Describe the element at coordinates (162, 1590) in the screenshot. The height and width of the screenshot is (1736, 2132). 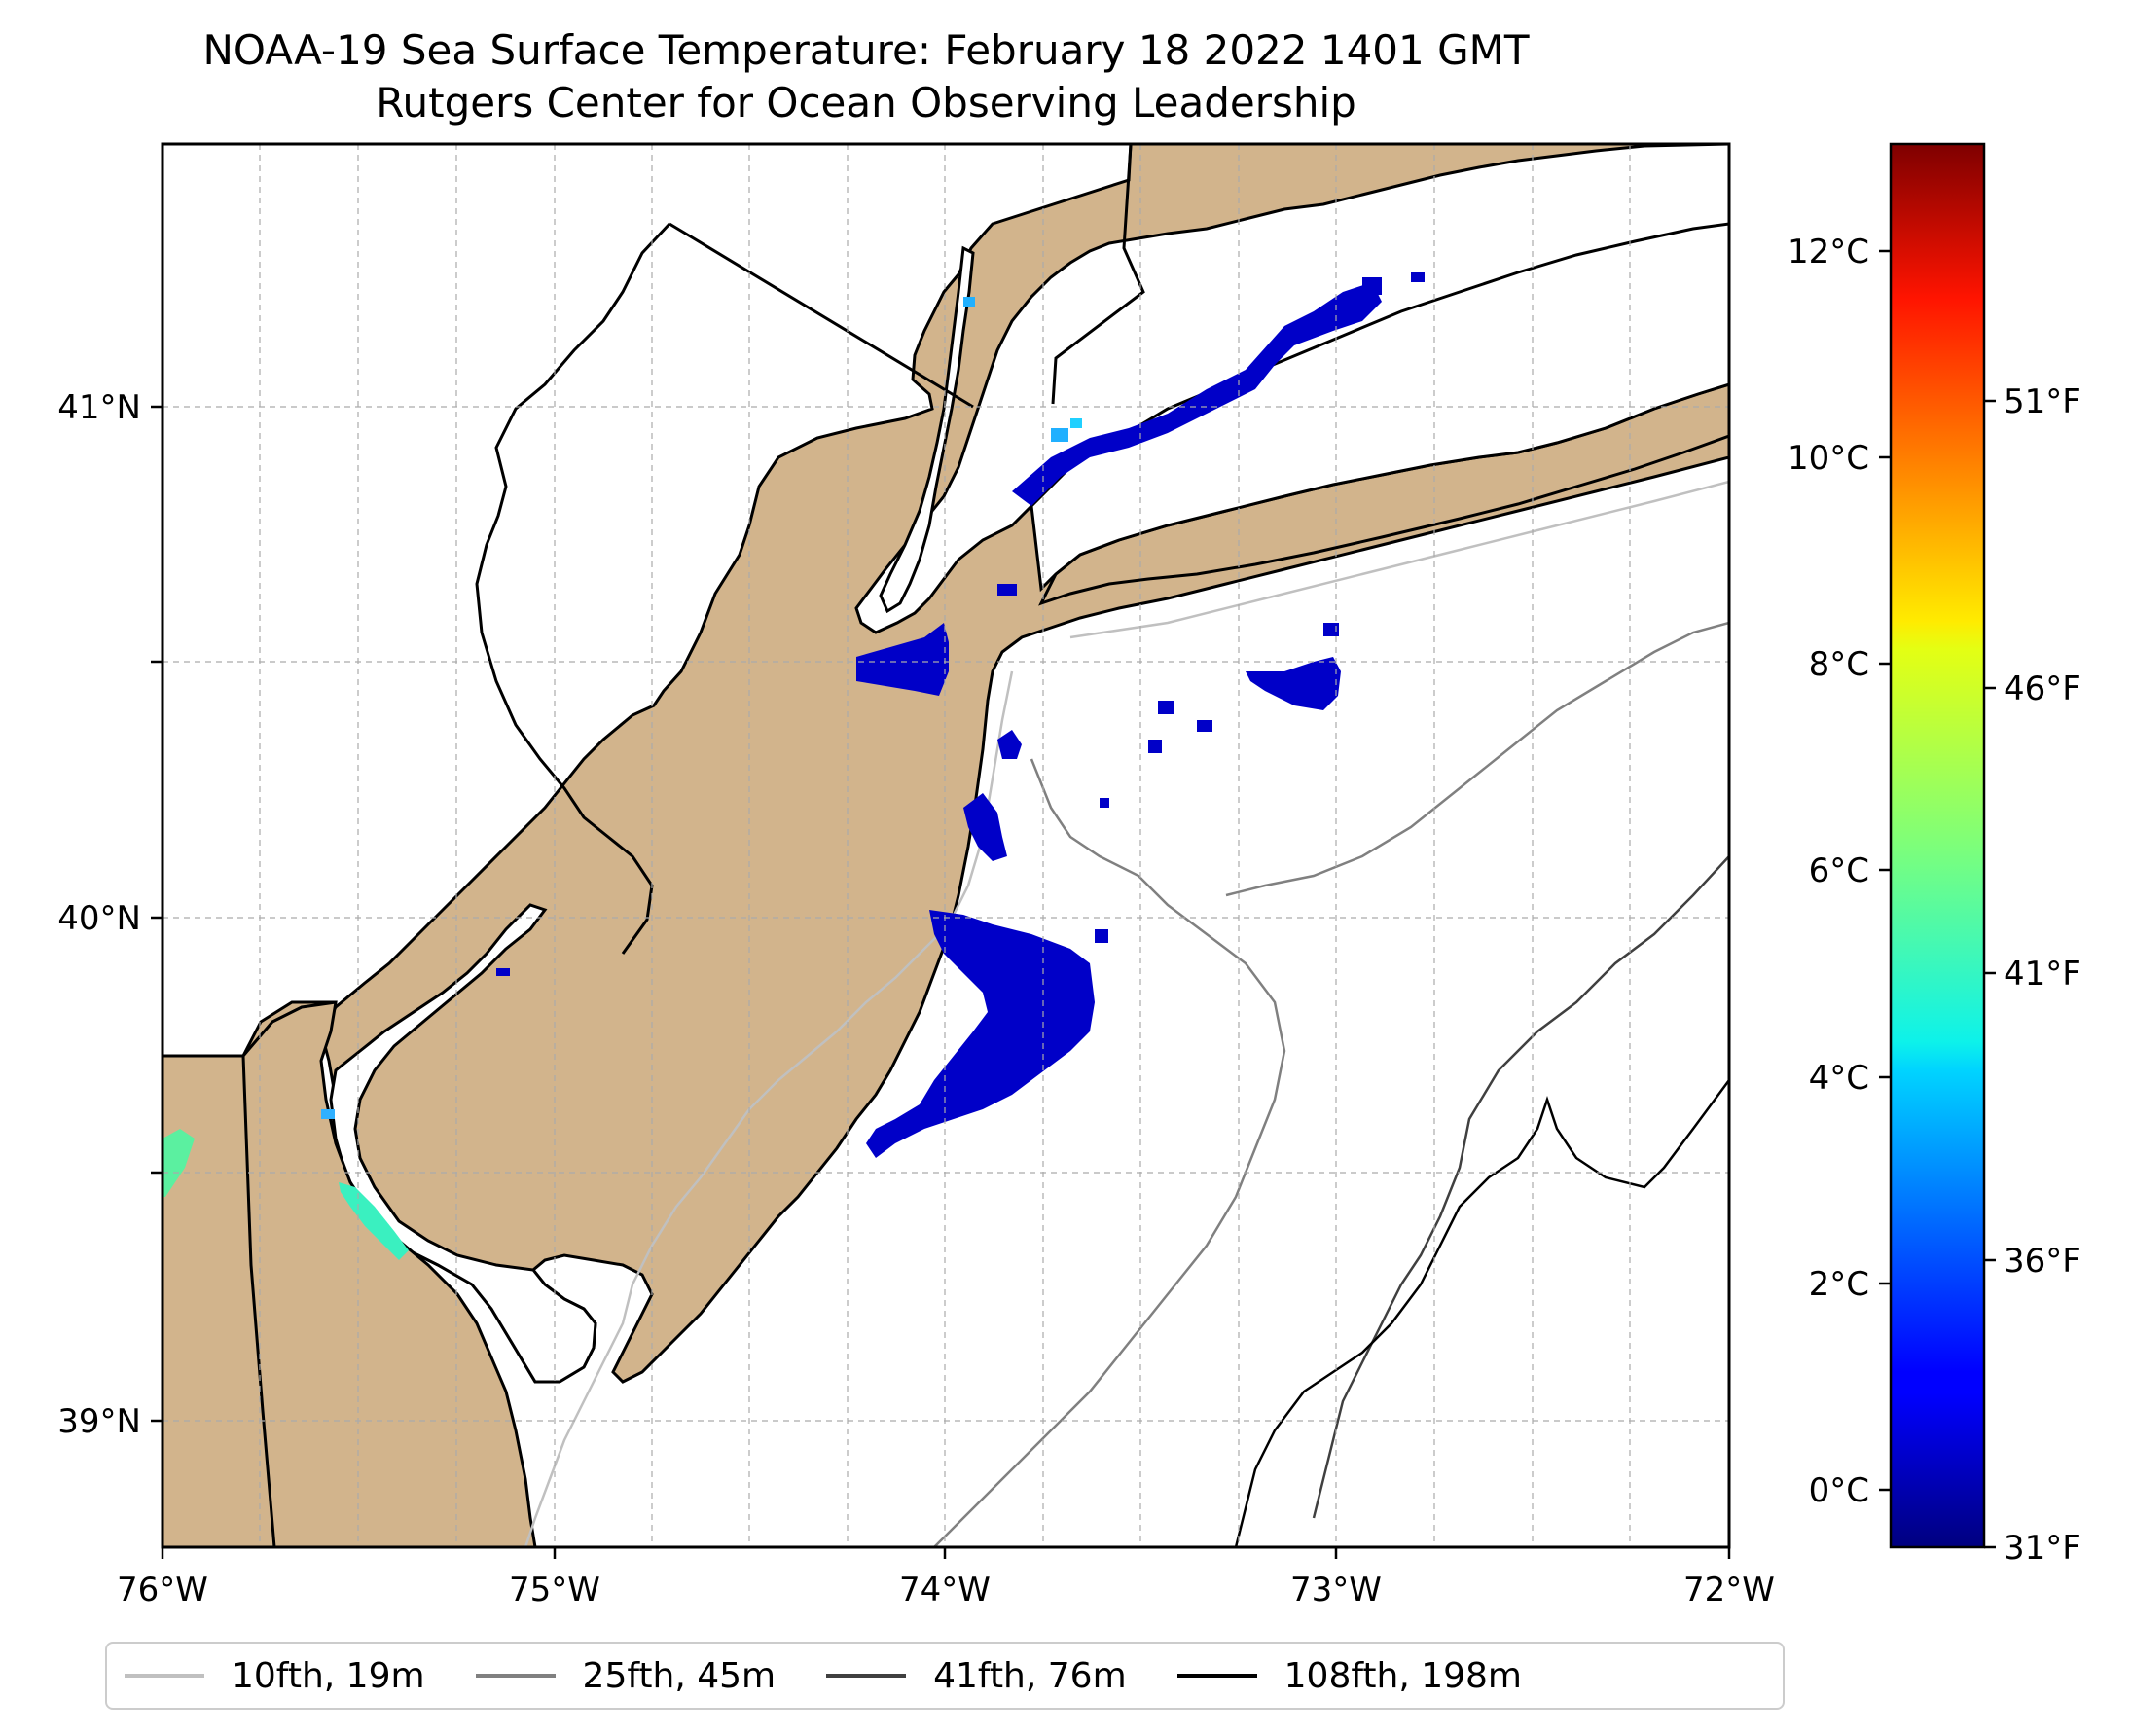
I see `lon-label-76: 76°W` at that location.